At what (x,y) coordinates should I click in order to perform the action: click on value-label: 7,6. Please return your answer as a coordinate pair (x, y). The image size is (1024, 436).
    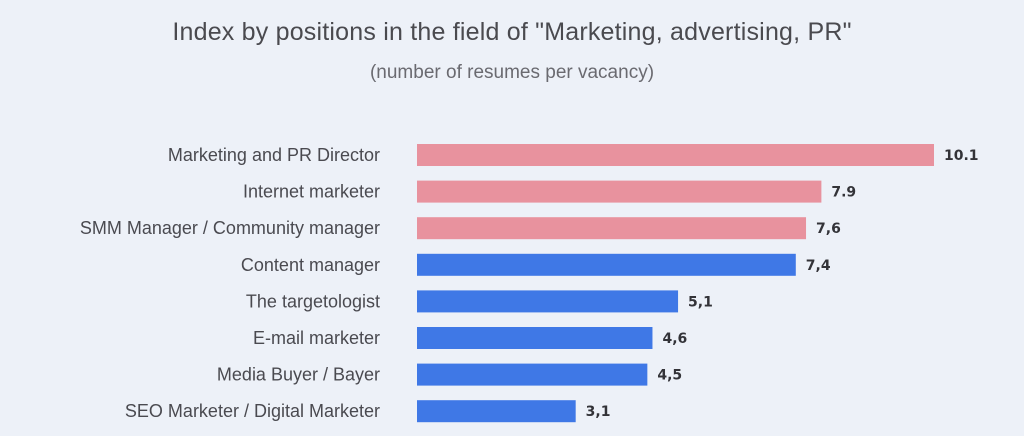
    Looking at the image, I should click on (828, 229).